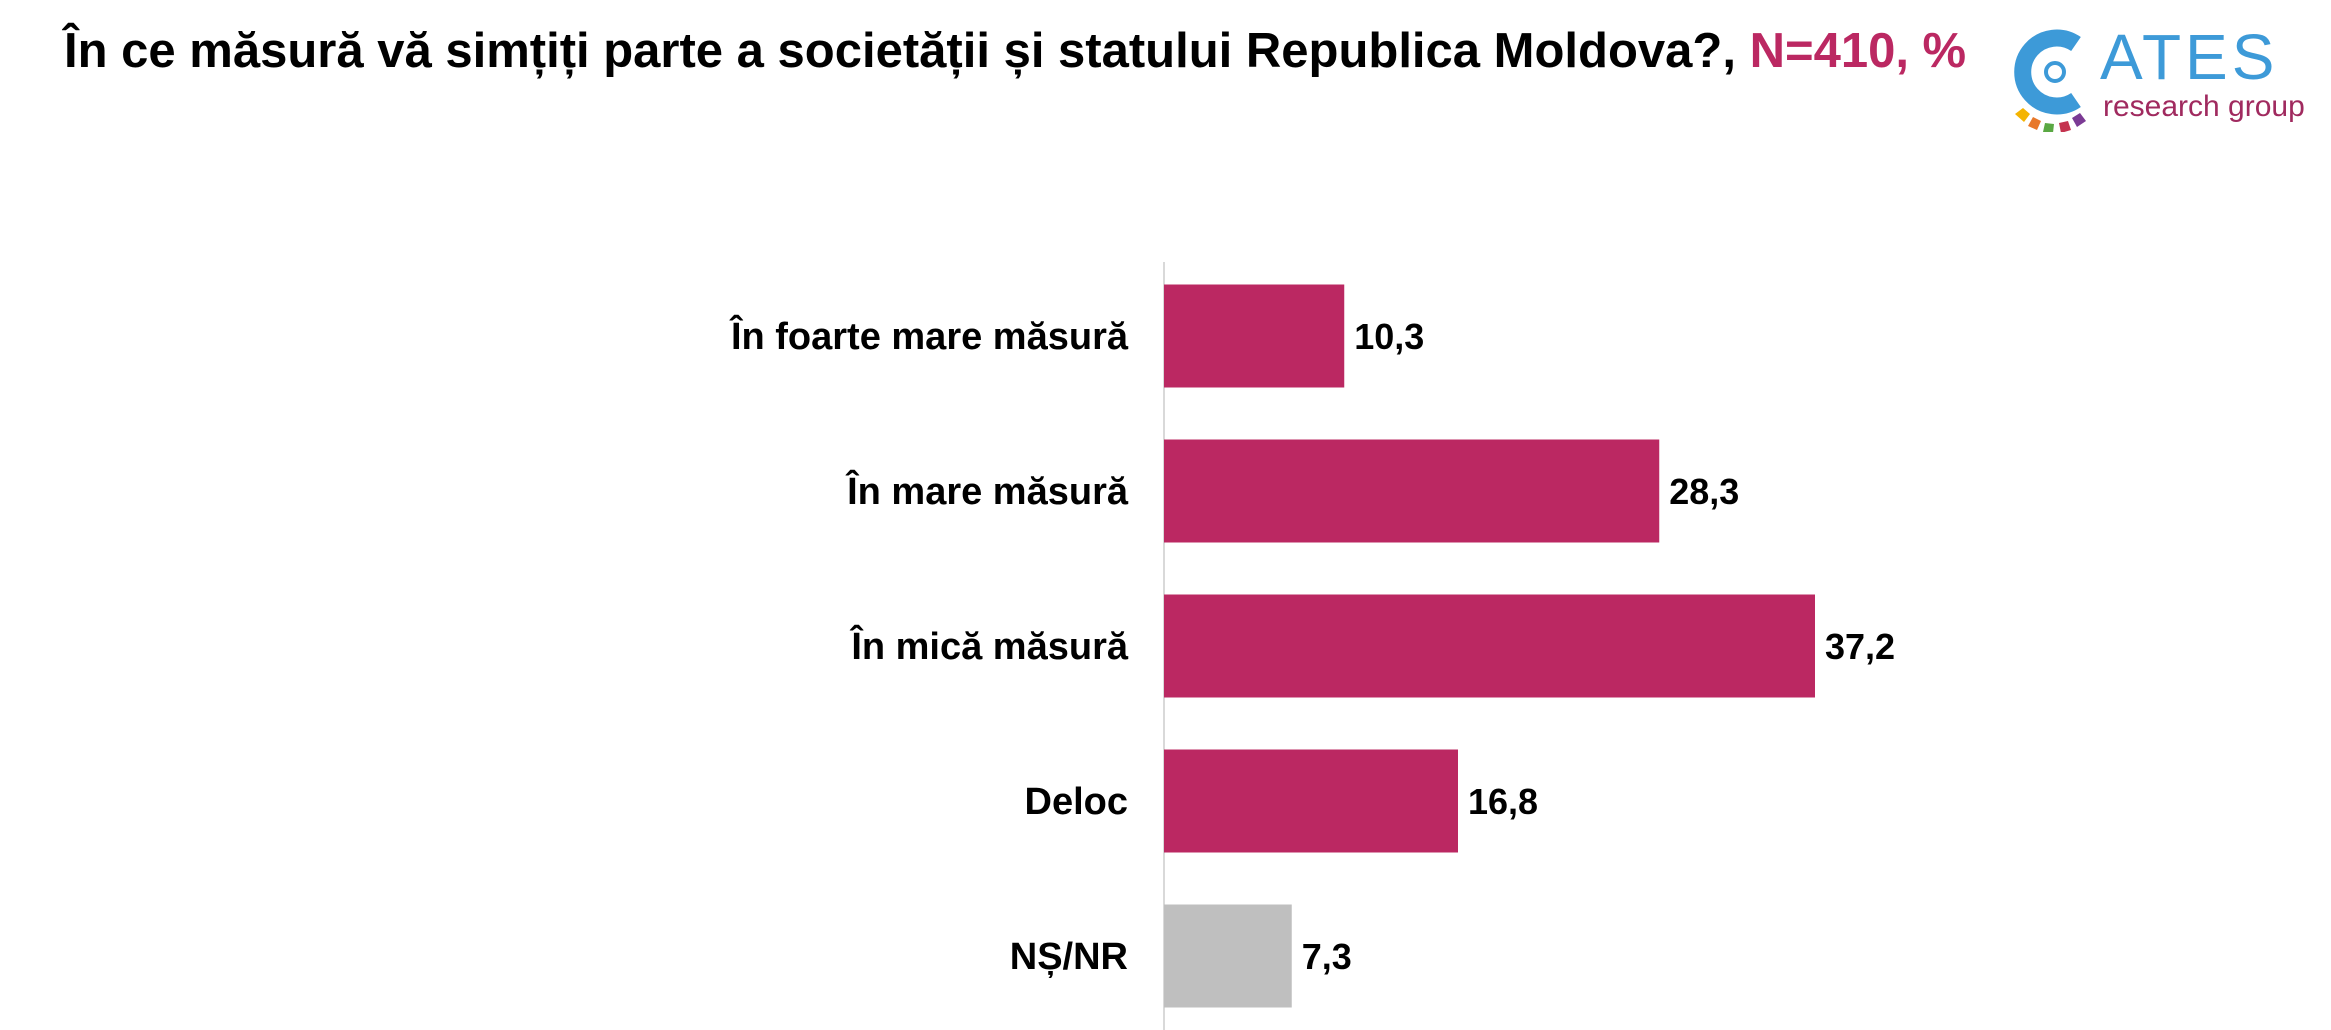 Image resolution: width=2331 pixels, height=1030 pixels. Describe the element at coordinates (1858, 51) in the screenshot. I see `sample-size: N=410, %` at that location.